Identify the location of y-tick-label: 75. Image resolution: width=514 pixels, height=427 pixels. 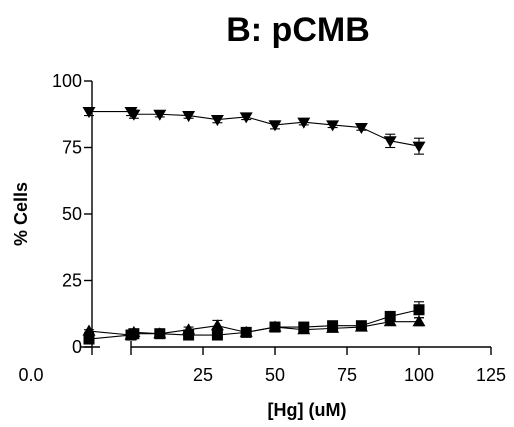
(72, 148).